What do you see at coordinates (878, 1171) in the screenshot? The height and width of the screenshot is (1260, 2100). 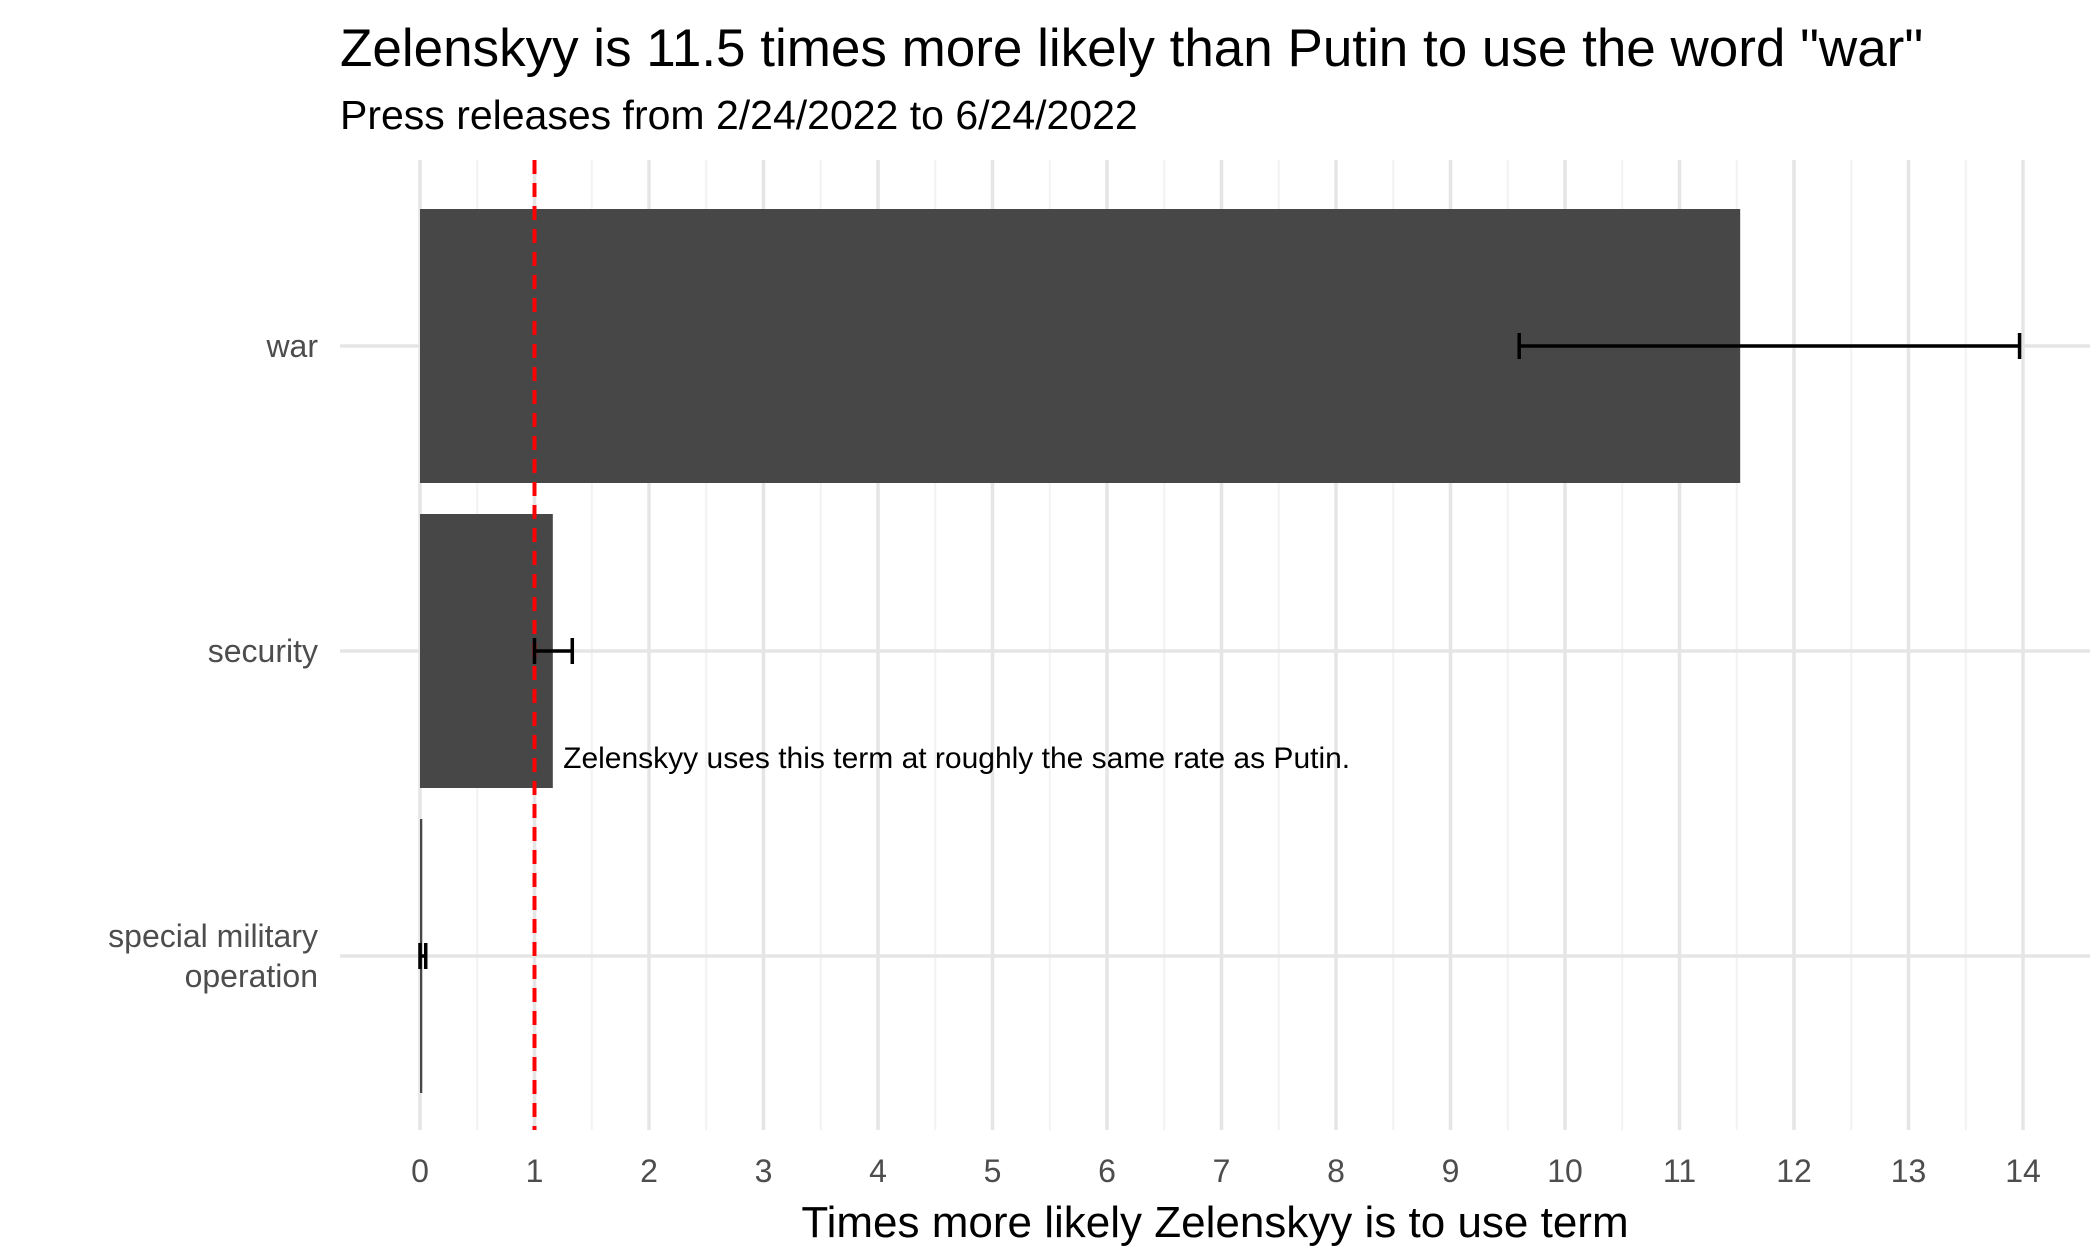 I see `x-tick-label: 4` at bounding box center [878, 1171].